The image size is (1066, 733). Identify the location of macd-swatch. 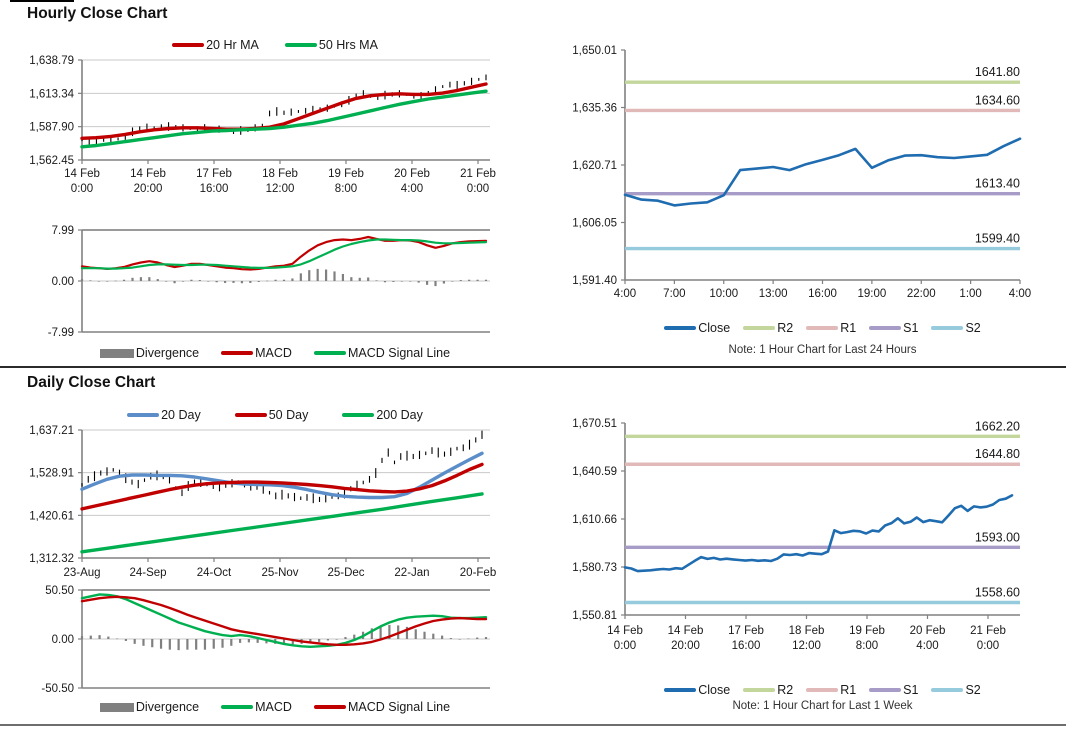
(237, 353).